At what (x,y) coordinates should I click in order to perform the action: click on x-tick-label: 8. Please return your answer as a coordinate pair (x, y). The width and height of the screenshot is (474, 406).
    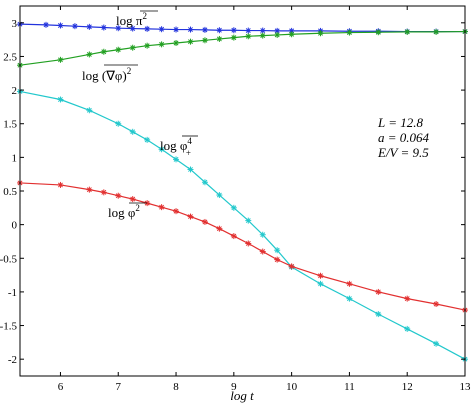
    Looking at the image, I should click on (176, 387).